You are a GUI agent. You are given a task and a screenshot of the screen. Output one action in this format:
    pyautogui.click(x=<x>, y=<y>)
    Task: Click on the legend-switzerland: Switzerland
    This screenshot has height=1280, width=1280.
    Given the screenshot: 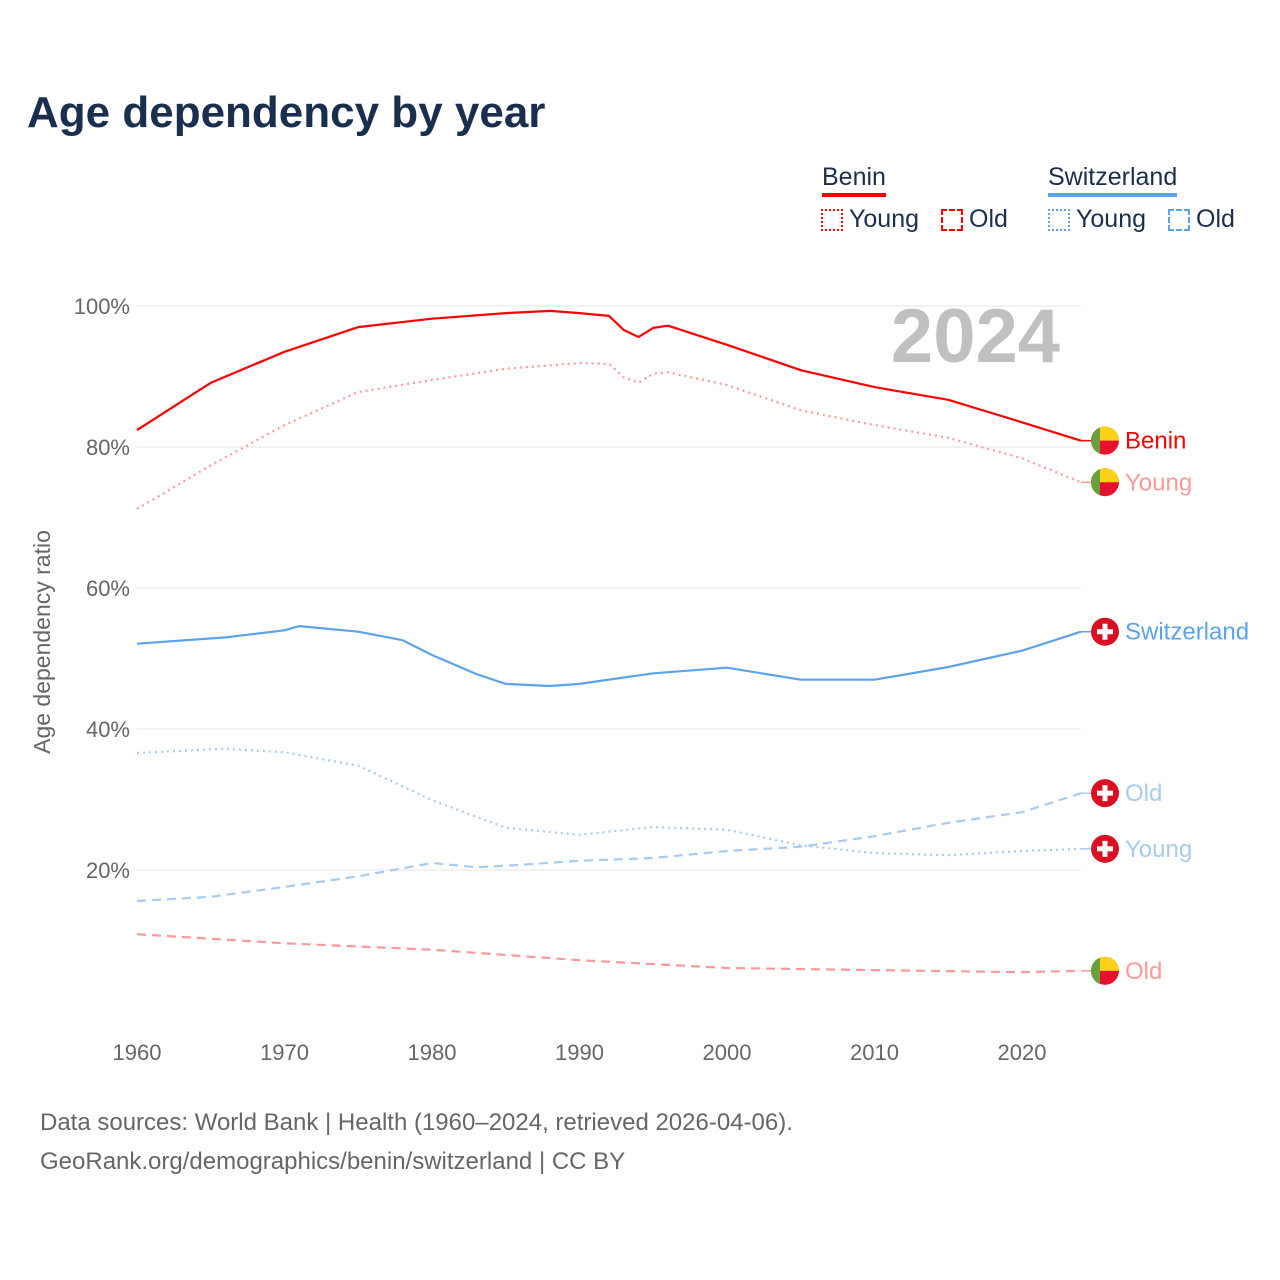 What is the action you would take?
    pyautogui.click(x=1113, y=180)
    